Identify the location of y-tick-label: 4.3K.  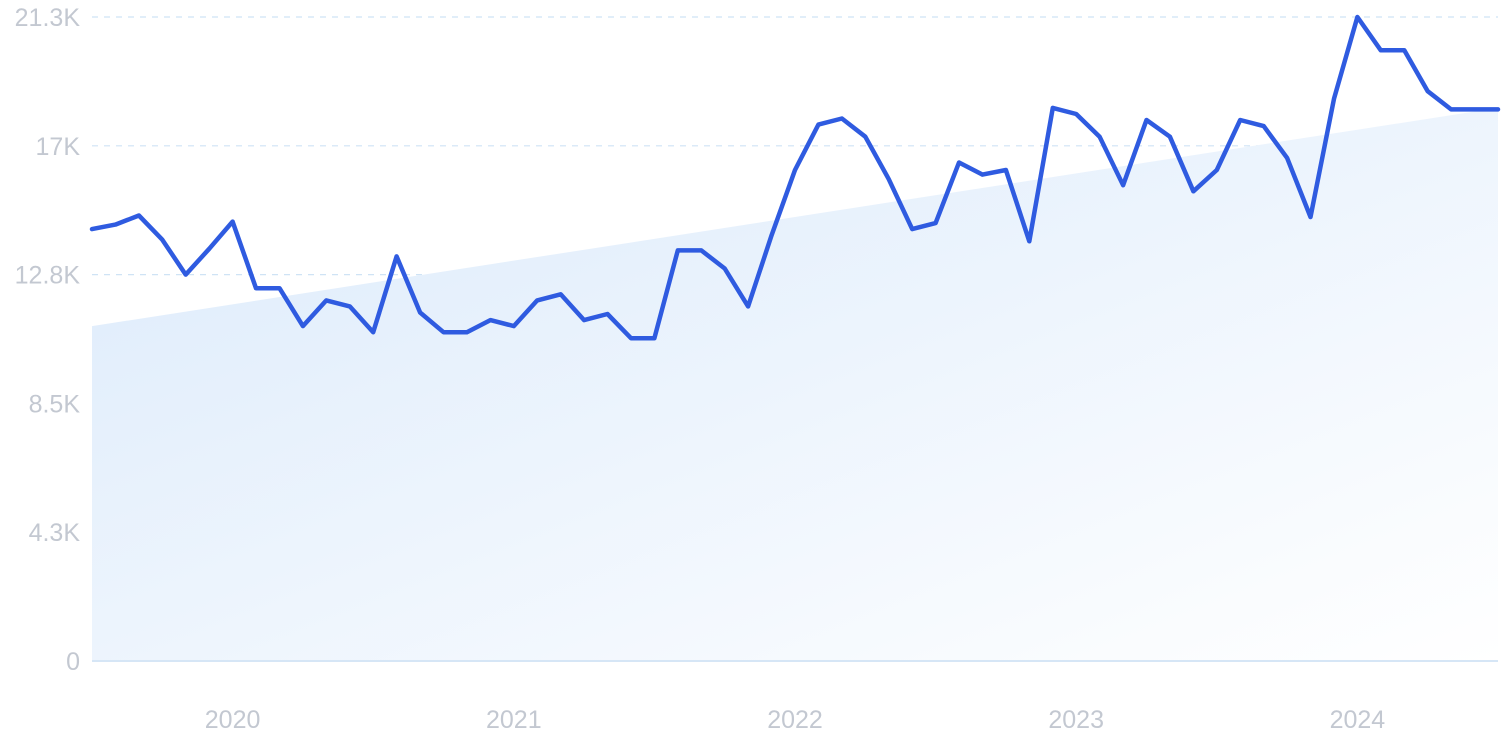
(55, 533).